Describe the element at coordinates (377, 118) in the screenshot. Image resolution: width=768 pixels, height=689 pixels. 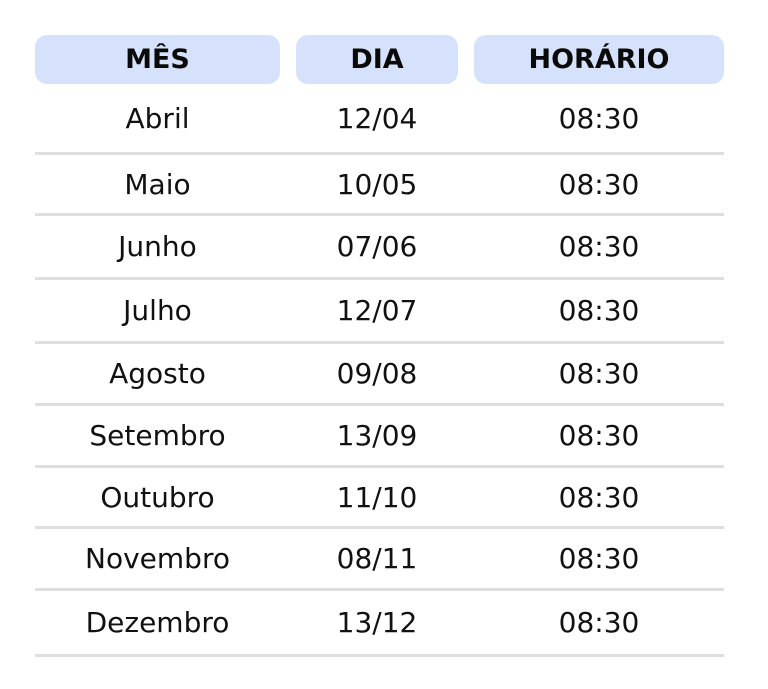
I see `day-cell: 12/04` at that location.